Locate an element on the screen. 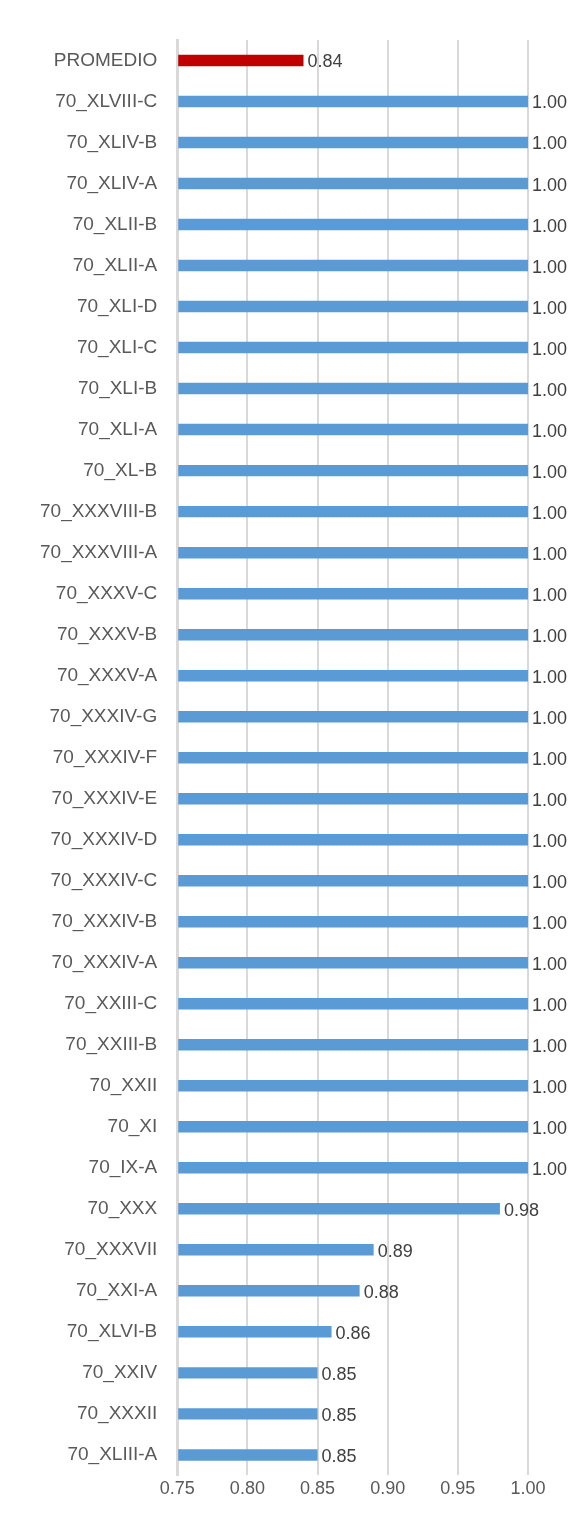 Image resolution: width=578 pixels, height=1513 pixels. x-tick-label: 0.80 is located at coordinates (247, 1488).